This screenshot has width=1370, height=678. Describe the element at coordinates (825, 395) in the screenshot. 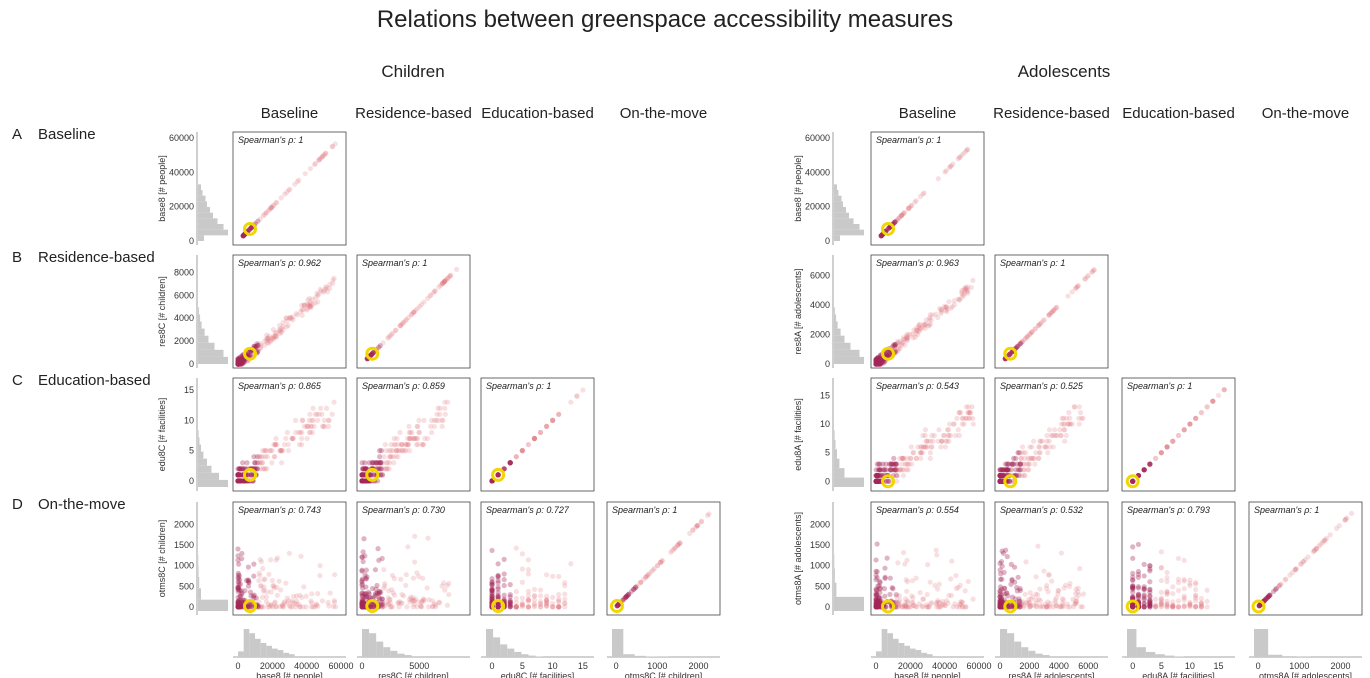

I see `y-tick-label: 15` at that location.